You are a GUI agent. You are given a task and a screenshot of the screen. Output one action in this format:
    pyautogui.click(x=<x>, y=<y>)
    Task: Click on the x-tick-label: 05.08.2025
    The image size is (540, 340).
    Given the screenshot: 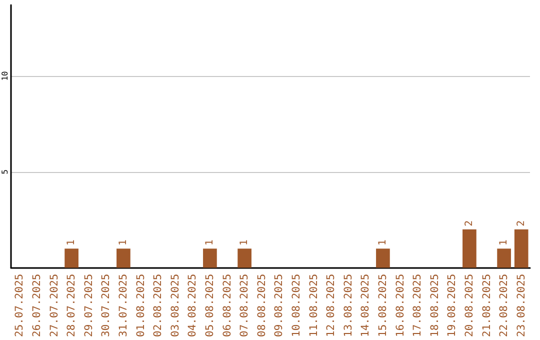 What is the action you would take?
    pyautogui.click(x=210, y=306)
    